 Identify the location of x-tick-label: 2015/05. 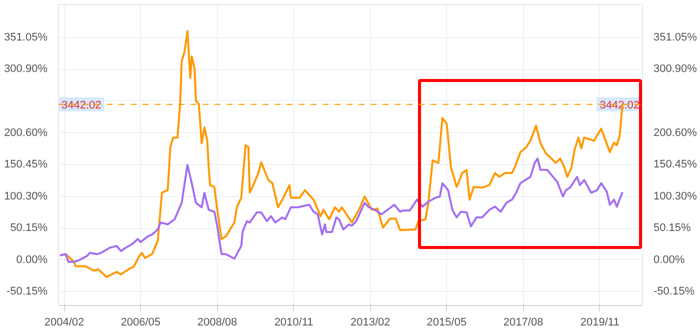
(446, 322).